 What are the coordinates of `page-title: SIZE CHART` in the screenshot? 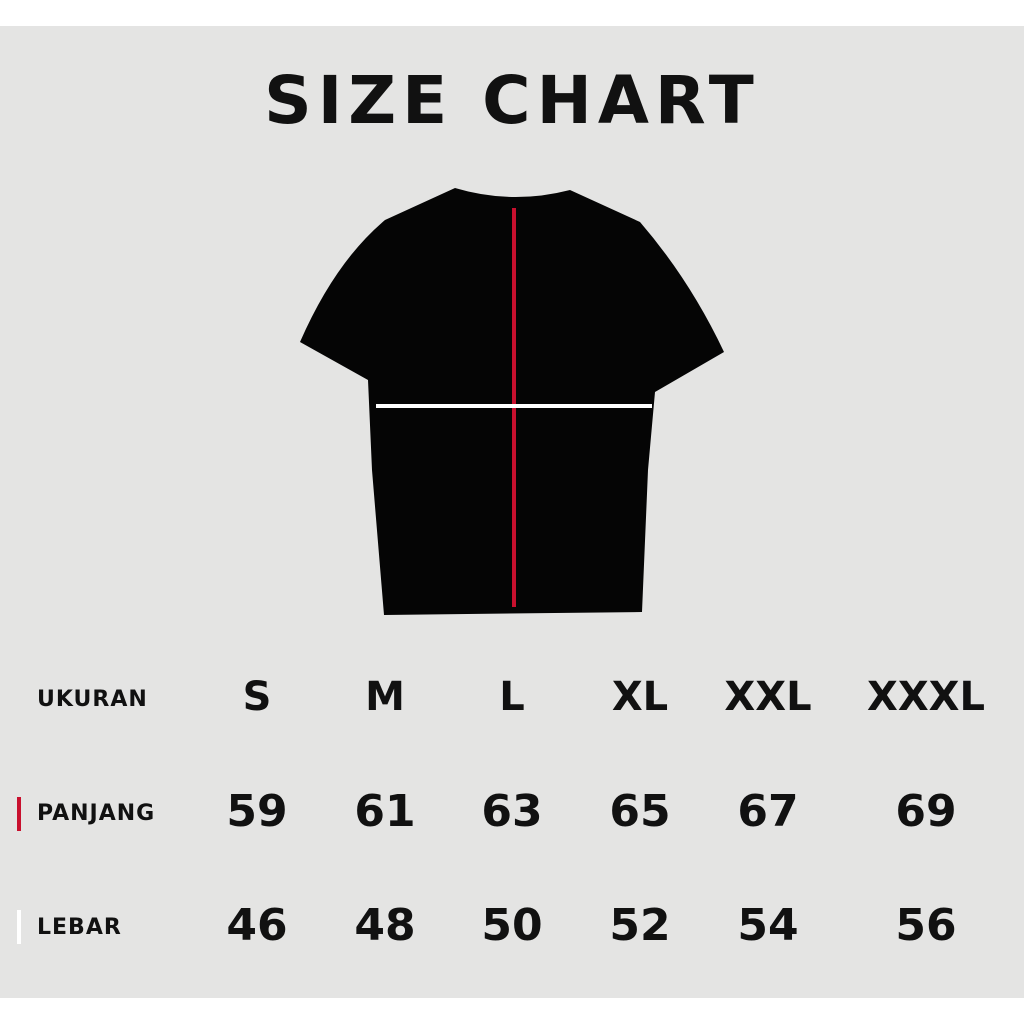 It's located at (512, 100).